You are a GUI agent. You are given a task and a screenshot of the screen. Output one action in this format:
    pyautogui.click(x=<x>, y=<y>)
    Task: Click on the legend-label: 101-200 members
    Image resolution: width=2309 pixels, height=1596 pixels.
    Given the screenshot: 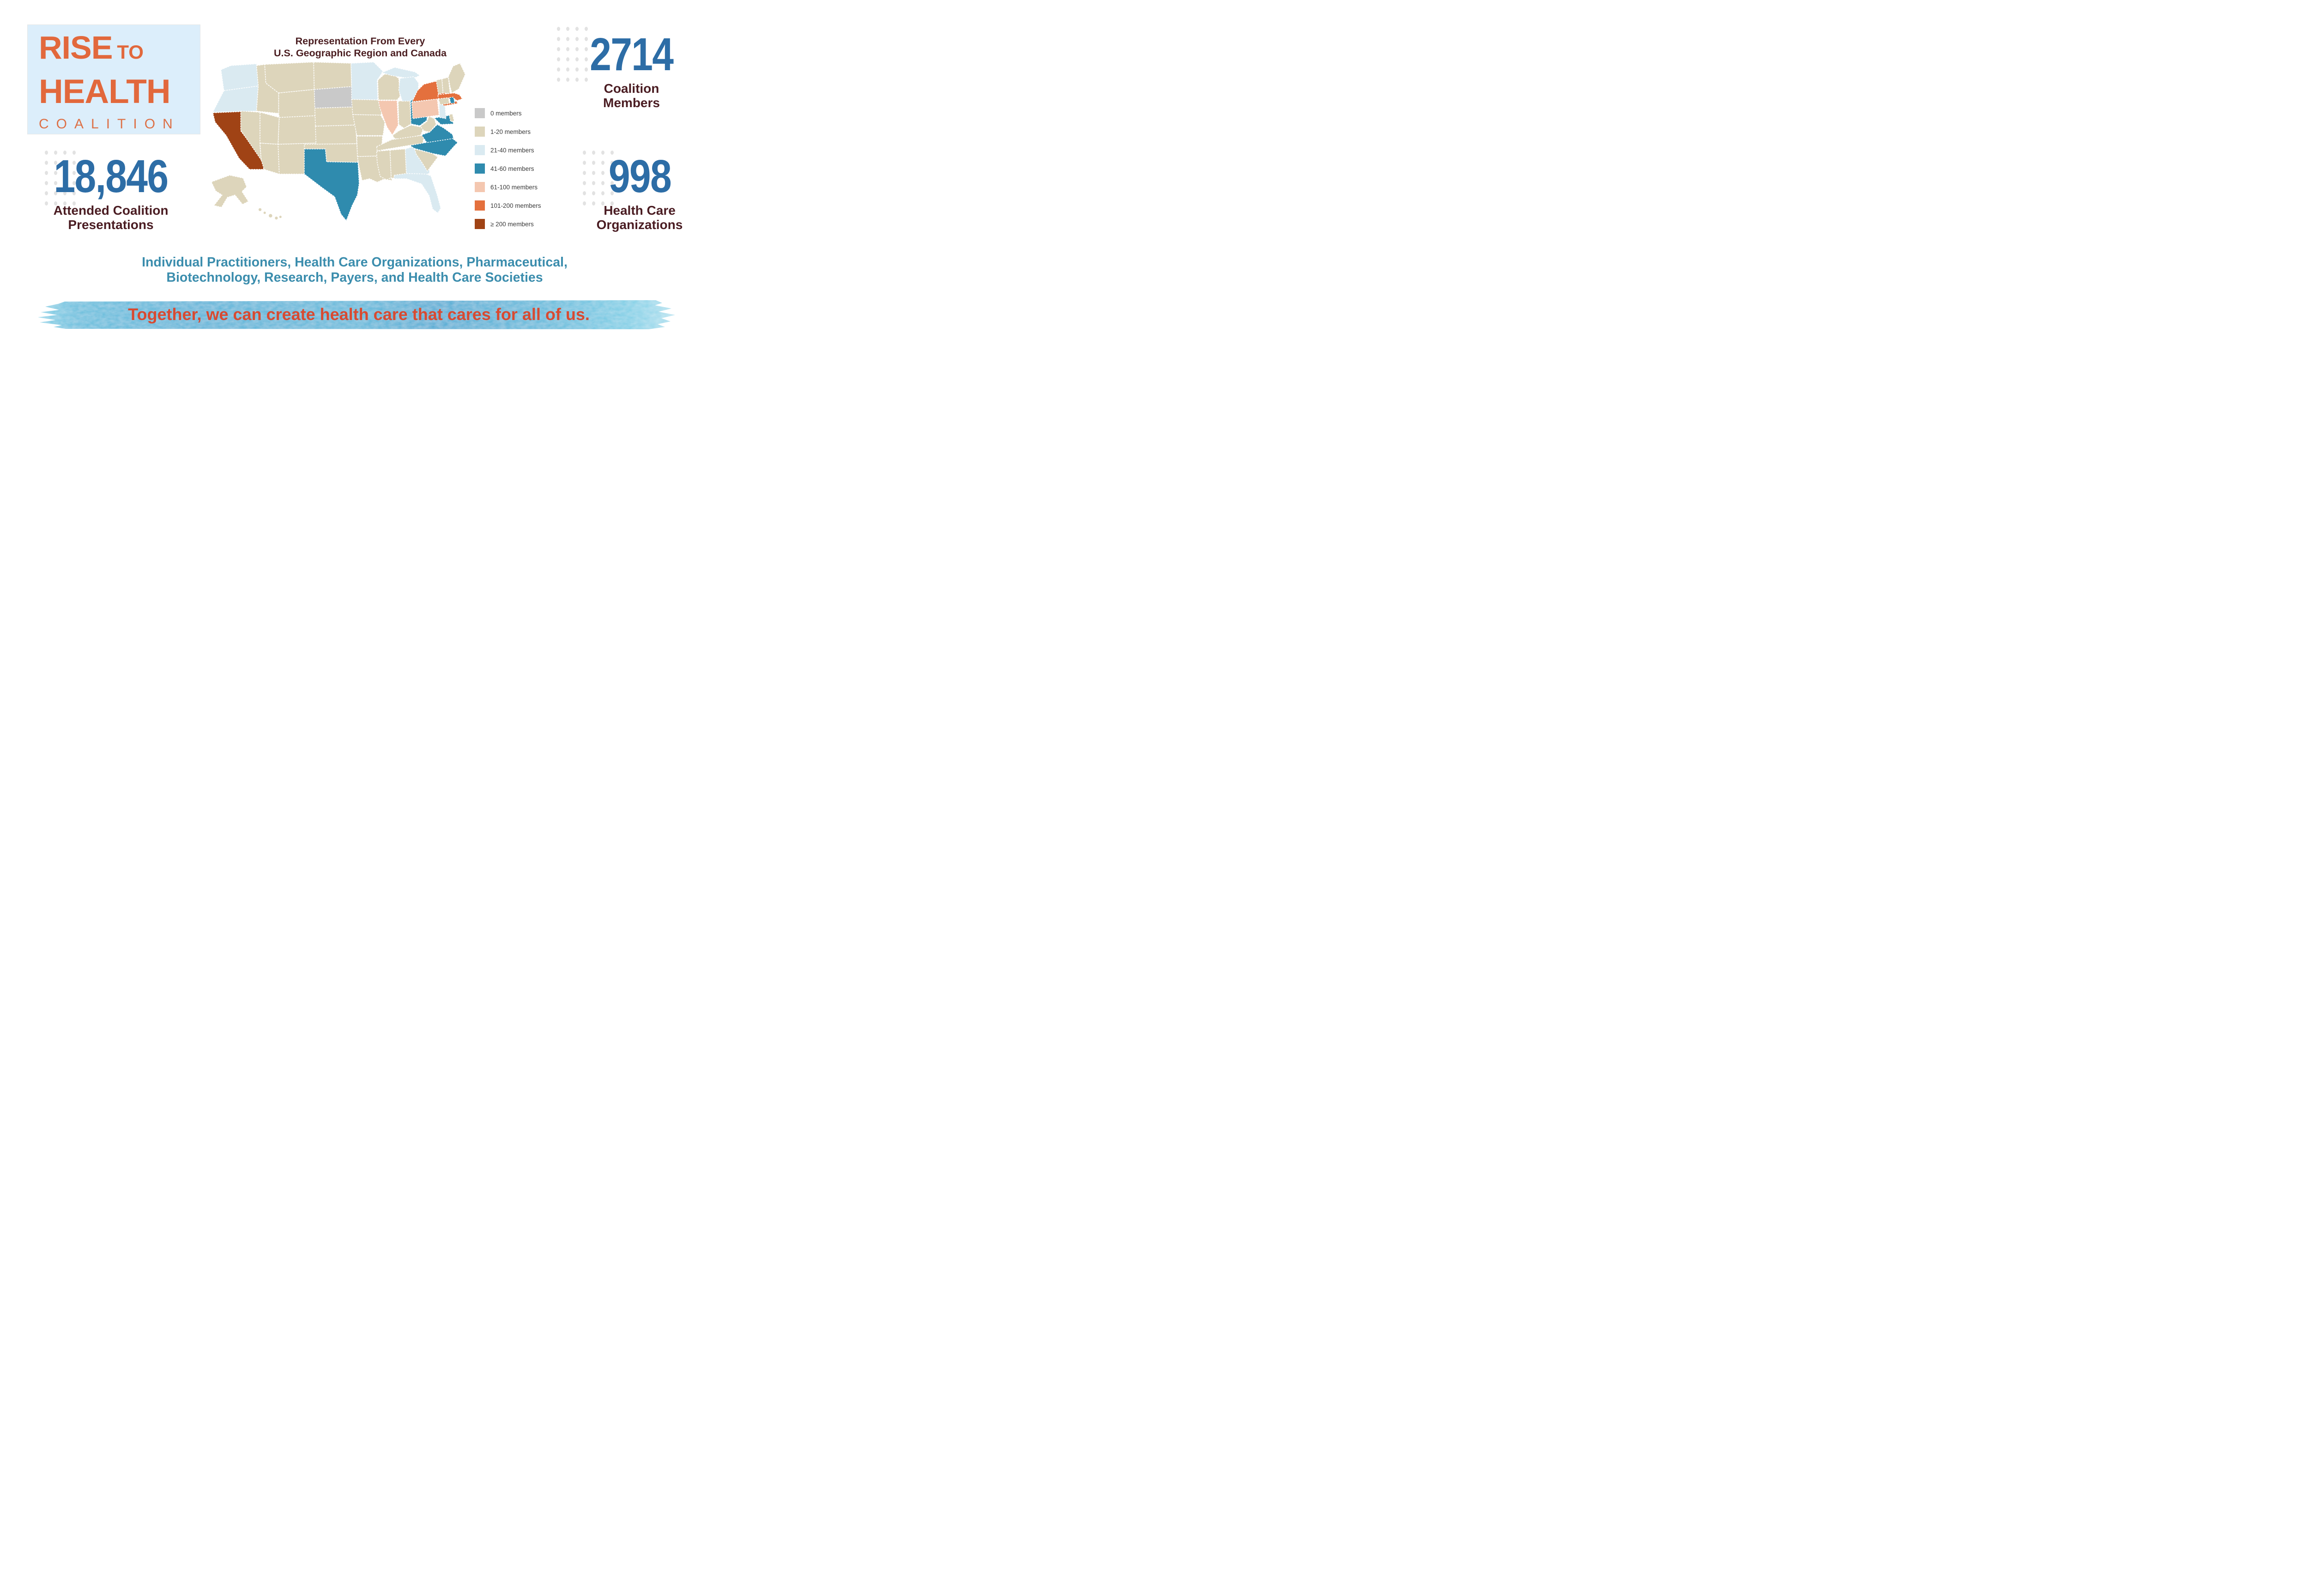 What is the action you would take?
    pyautogui.click(x=516, y=205)
    